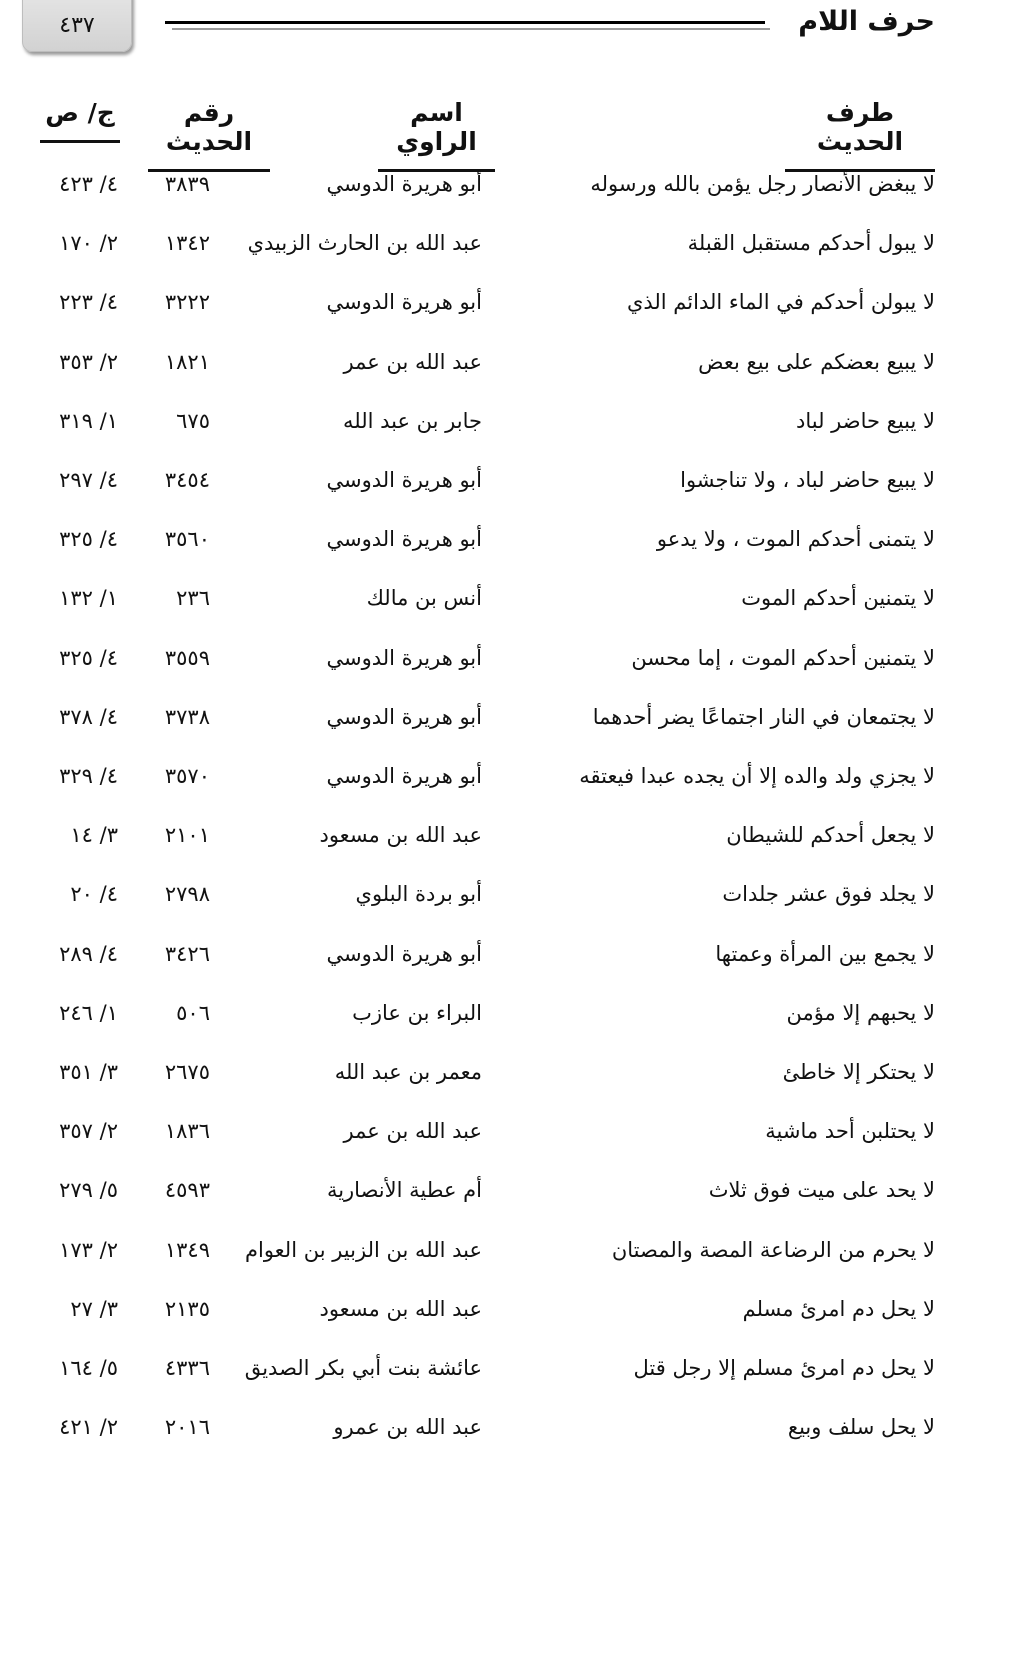  I want to click on column-header-label: طرف الحديث, so click(860, 127).